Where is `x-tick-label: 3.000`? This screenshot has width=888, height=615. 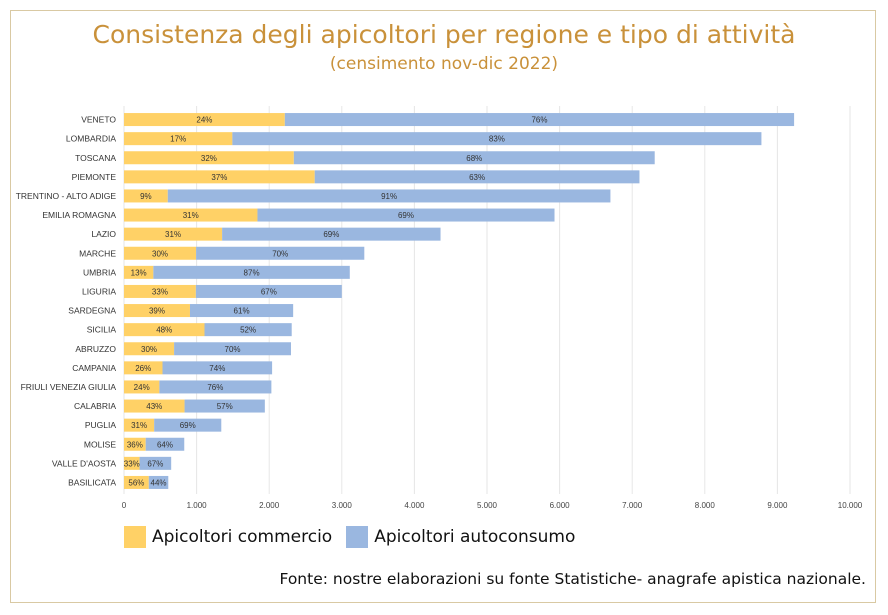
x-tick-label: 3.000 is located at coordinates (342, 505).